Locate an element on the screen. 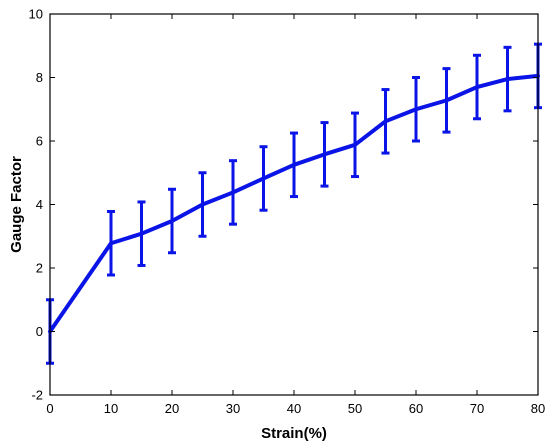 The height and width of the screenshot is (448, 550). x-tick-label: 70 is located at coordinates (477, 408).